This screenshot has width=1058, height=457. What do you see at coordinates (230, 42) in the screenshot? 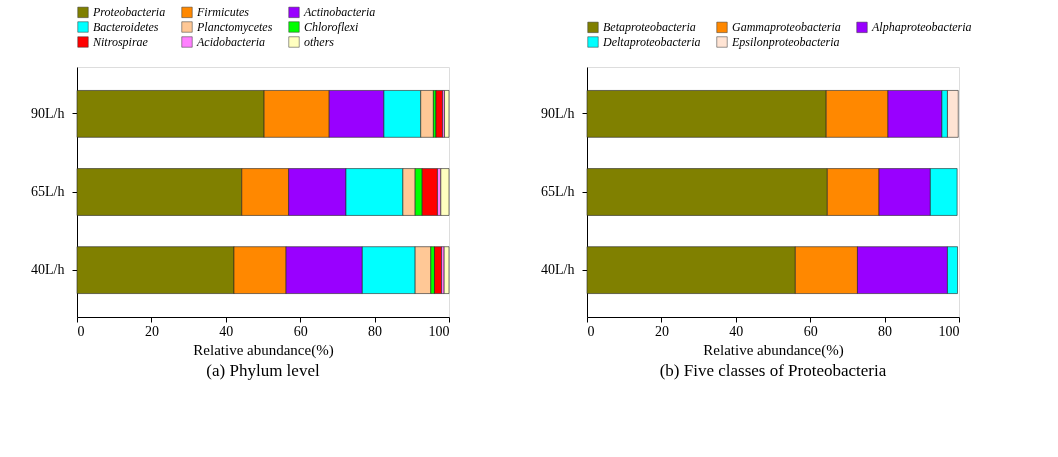
I see `legend-label: Acidobacteria` at bounding box center [230, 42].